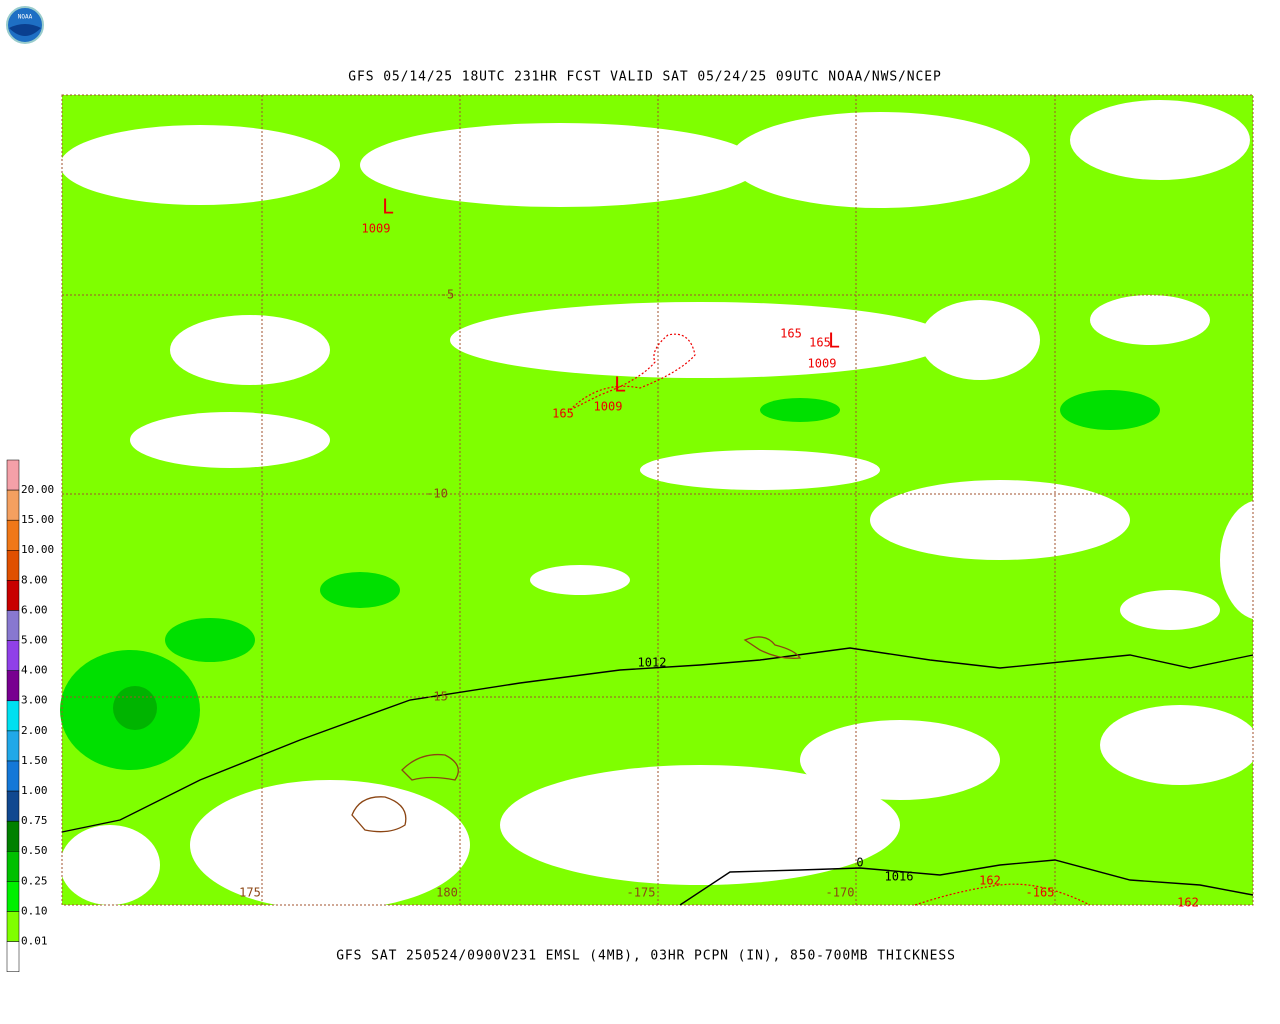 The height and width of the screenshot is (1024, 1280). Describe the element at coordinates (34, 700) in the screenshot. I see `colorbar-label: 3.00` at that location.